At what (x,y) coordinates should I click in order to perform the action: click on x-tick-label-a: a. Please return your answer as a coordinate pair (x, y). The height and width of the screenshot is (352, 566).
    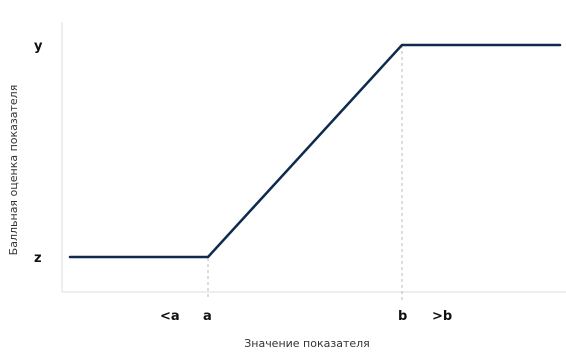
    Looking at the image, I should click on (207, 316).